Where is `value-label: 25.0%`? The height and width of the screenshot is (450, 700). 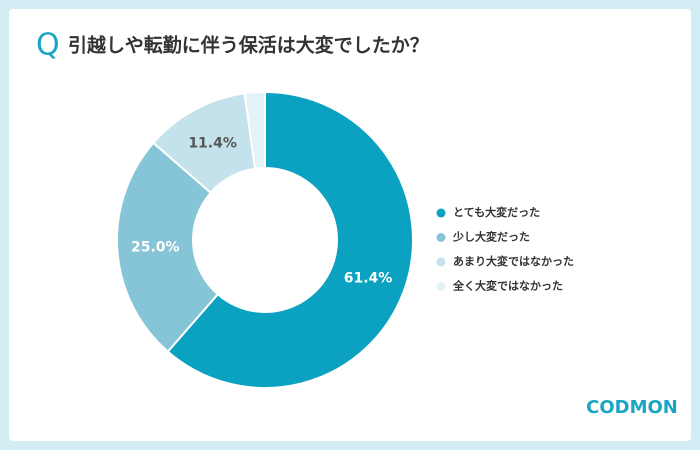
value-label: 25.0% is located at coordinates (155, 248).